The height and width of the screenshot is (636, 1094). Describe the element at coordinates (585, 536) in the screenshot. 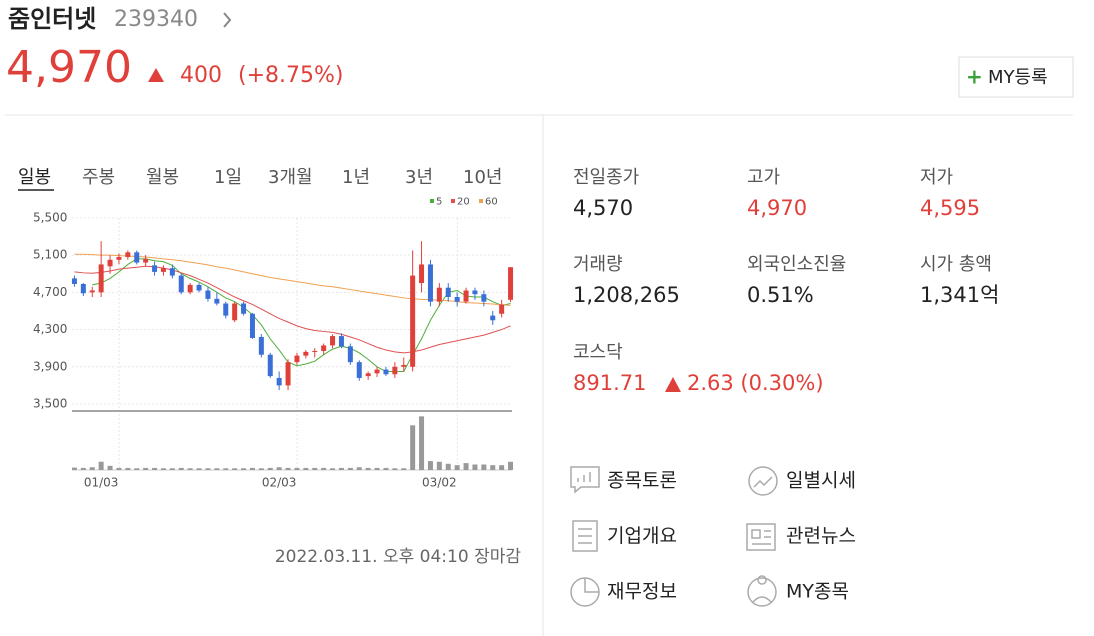

I see `icon-company` at that location.